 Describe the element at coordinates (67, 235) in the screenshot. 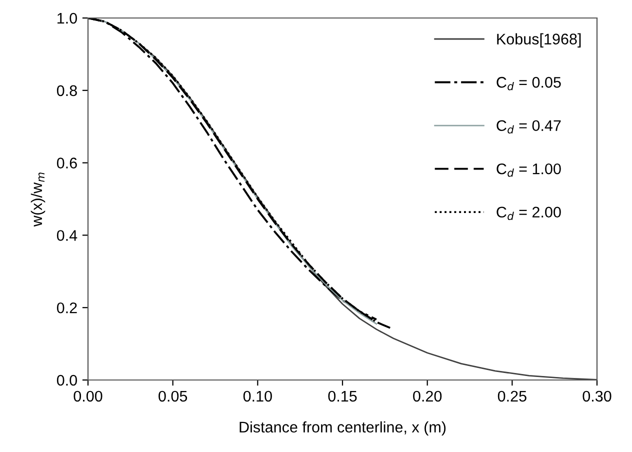

I see `y-tick-label: 0.4` at that location.